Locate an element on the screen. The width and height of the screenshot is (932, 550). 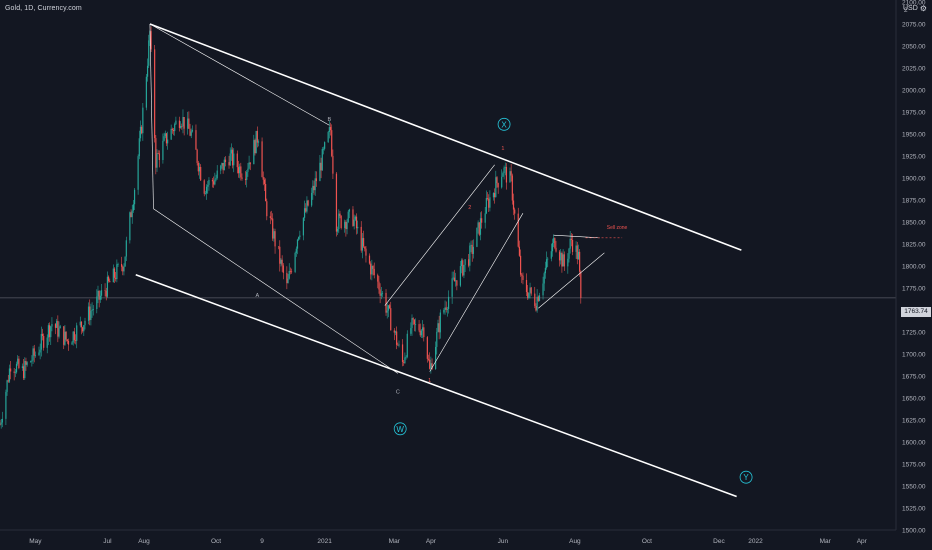
price-tick-label: 1525.00 is located at coordinates (914, 509).